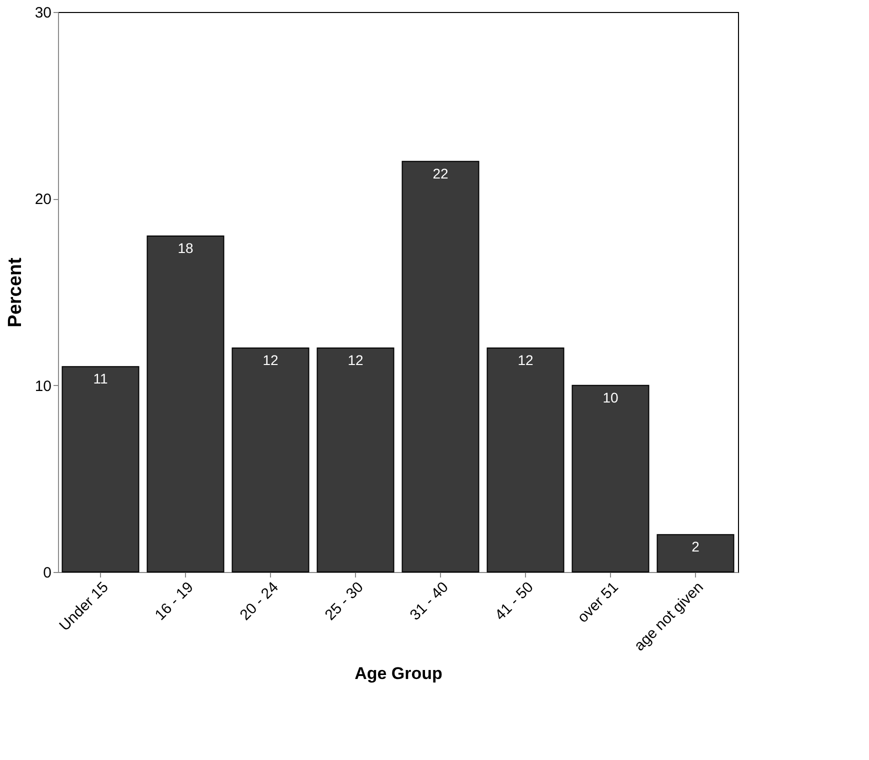 Image resolution: width=869 pixels, height=760 pixels. I want to click on x-tick-label: 25 - 30, so click(344, 601).